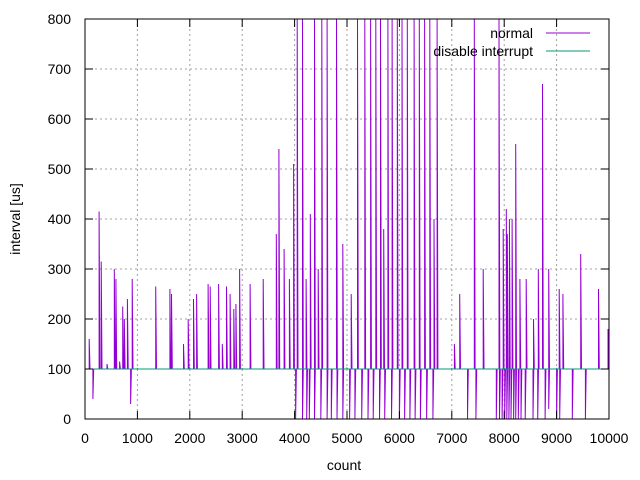 Image resolution: width=640 pixels, height=480 pixels. What do you see at coordinates (60, 219) in the screenshot?
I see `y-tick-label: 400` at bounding box center [60, 219].